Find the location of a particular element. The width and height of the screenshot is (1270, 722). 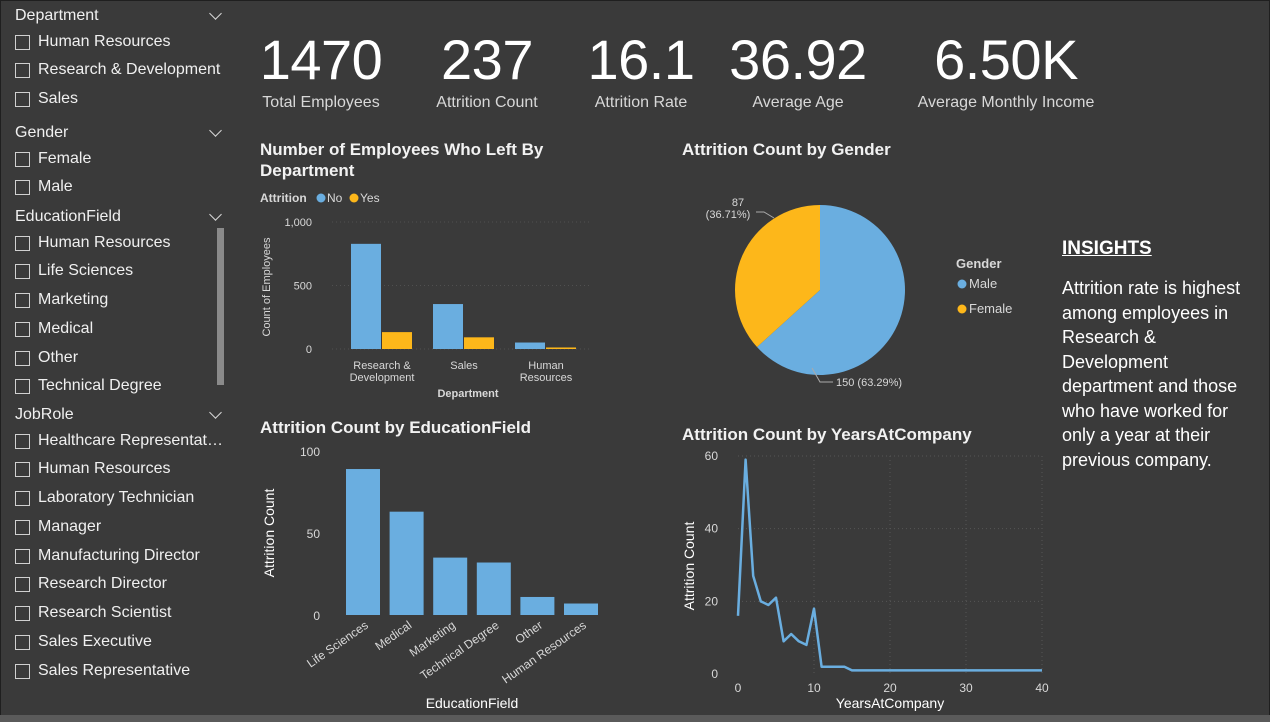

slicer-item-gender-male: Male is located at coordinates (120, 187).